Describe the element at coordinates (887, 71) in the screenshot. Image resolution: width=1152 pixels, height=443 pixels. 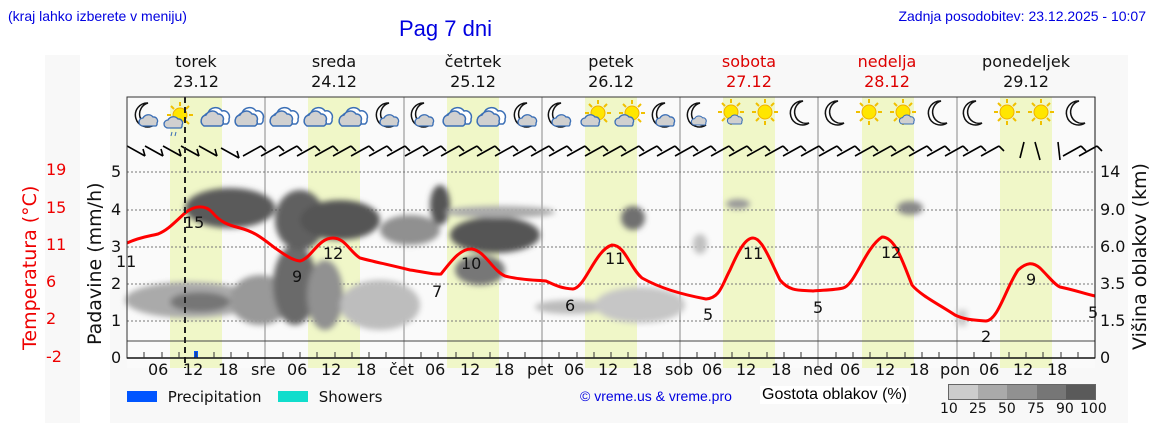
I see `day-header: nedelja 28.12` at that location.